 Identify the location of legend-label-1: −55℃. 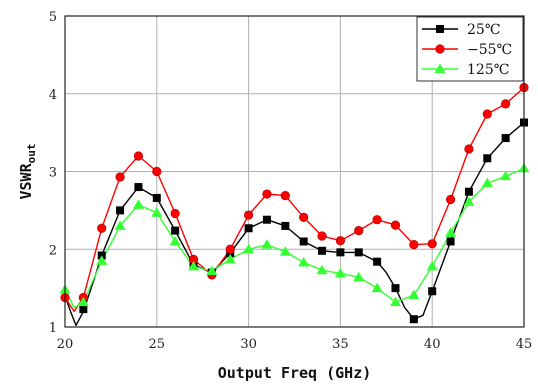
(489, 50).